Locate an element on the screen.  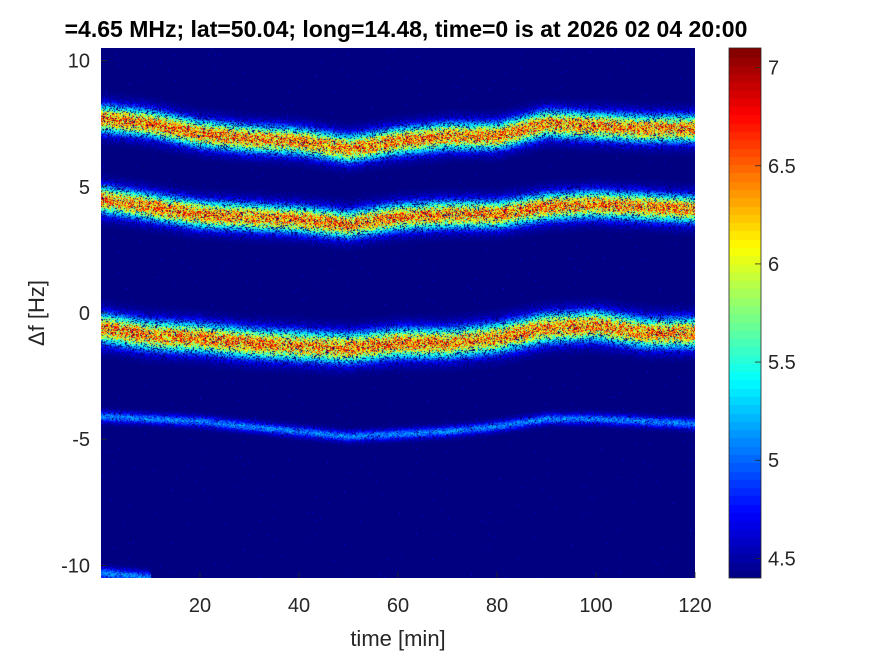
y-tick-label: 0 is located at coordinates (84, 314).